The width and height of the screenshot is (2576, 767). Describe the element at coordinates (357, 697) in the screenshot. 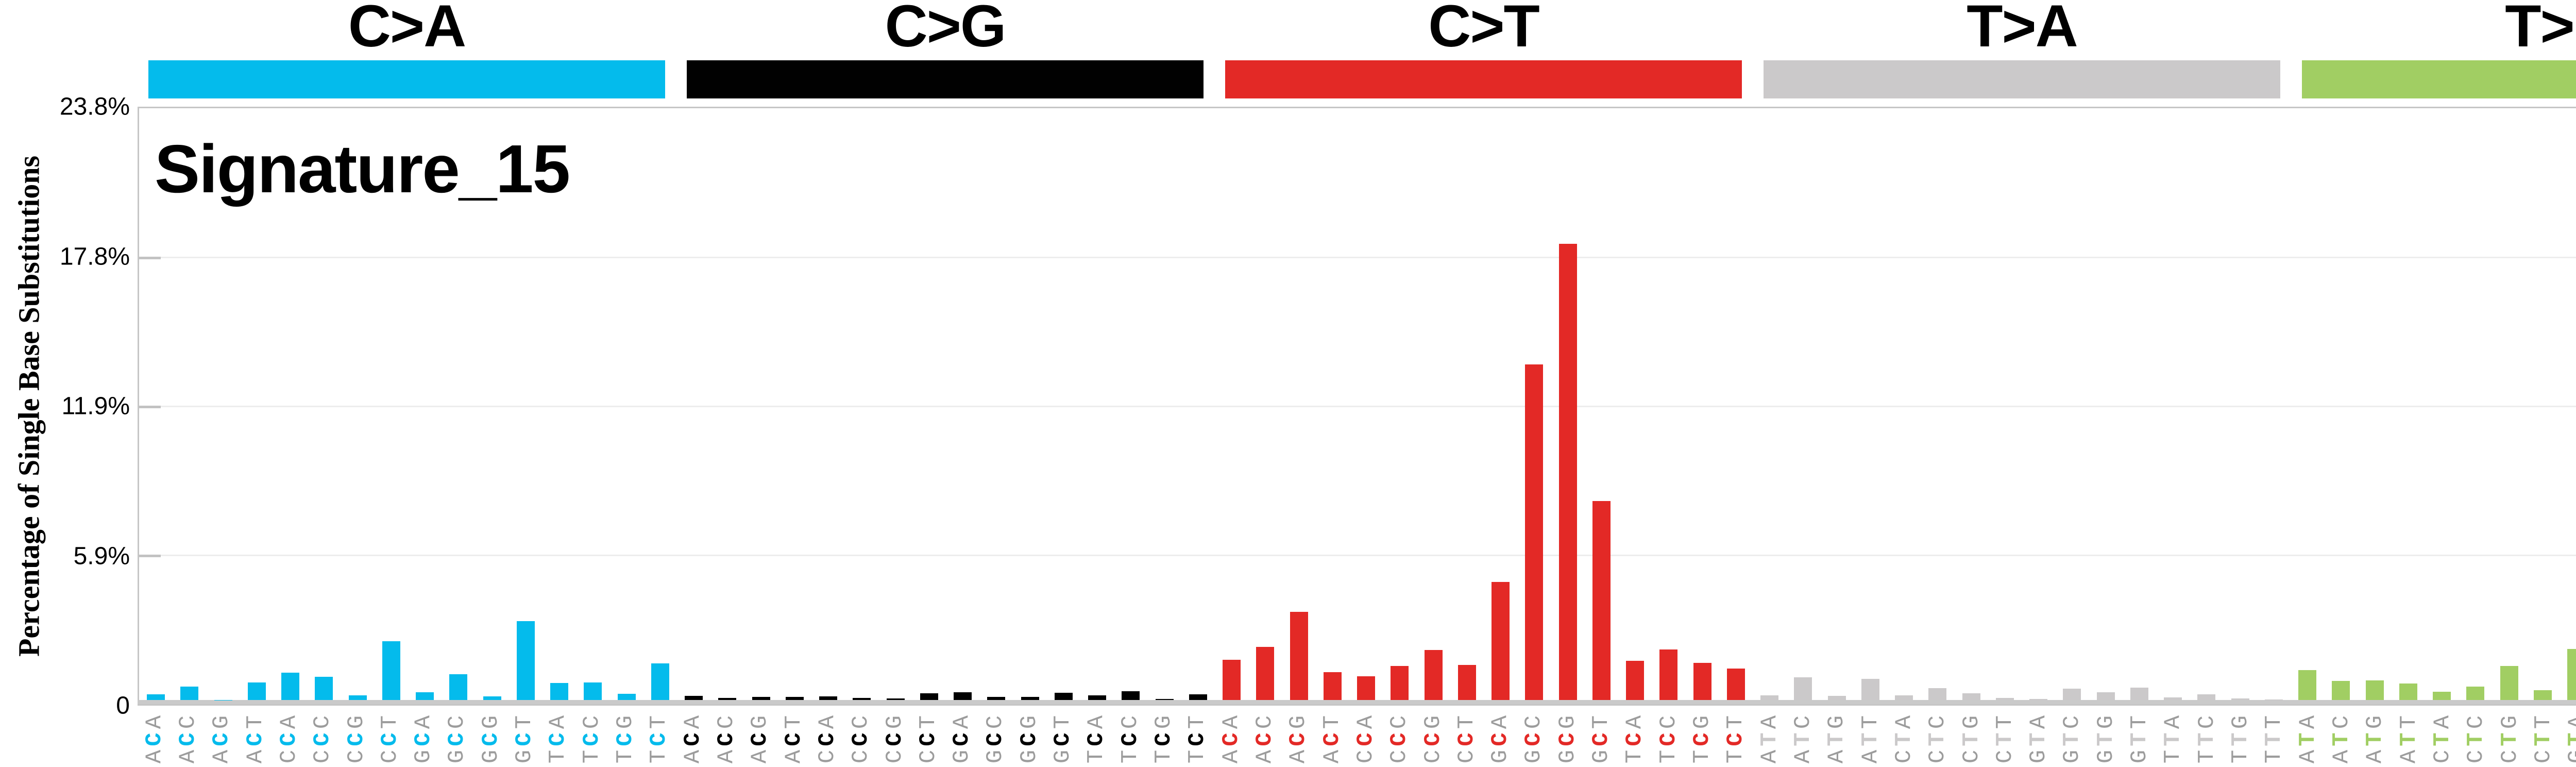

I see `bar-C>A-CCG` at that location.